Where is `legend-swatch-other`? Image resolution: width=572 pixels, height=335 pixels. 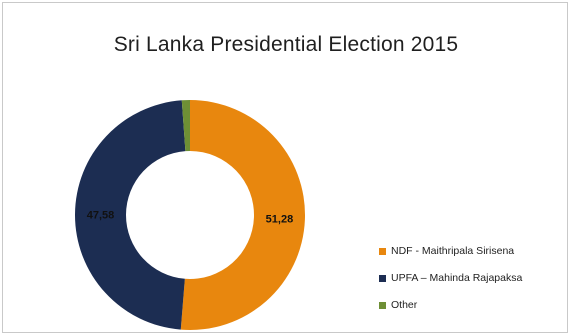 legend-swatch-other is located at coordinates (382, 305).